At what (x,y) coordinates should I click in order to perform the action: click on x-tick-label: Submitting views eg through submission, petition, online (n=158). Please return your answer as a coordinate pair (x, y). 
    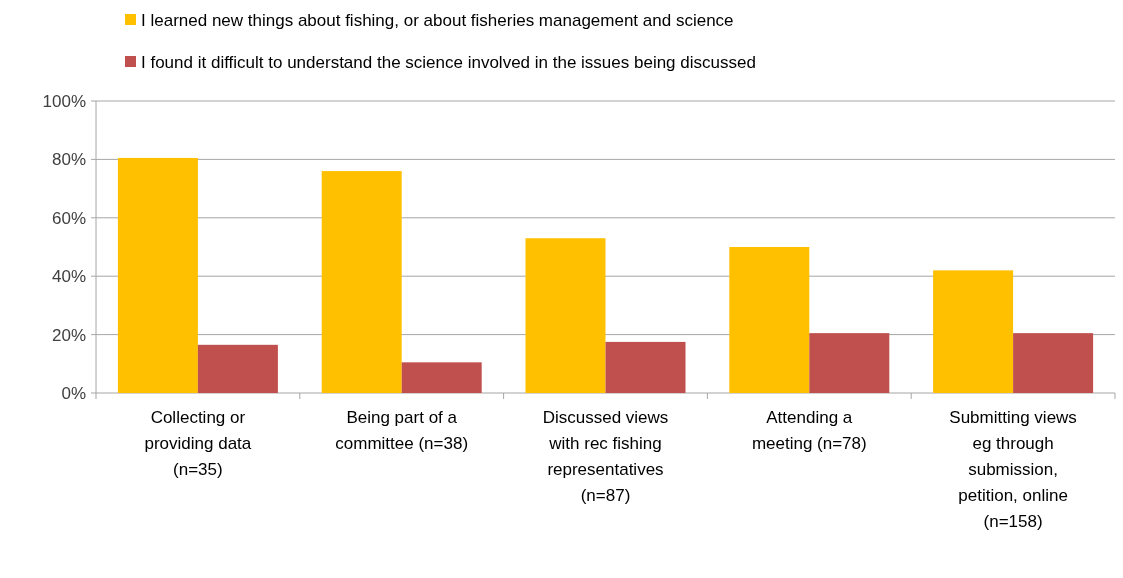
    Looking at the image, I should click on (1013, 469).